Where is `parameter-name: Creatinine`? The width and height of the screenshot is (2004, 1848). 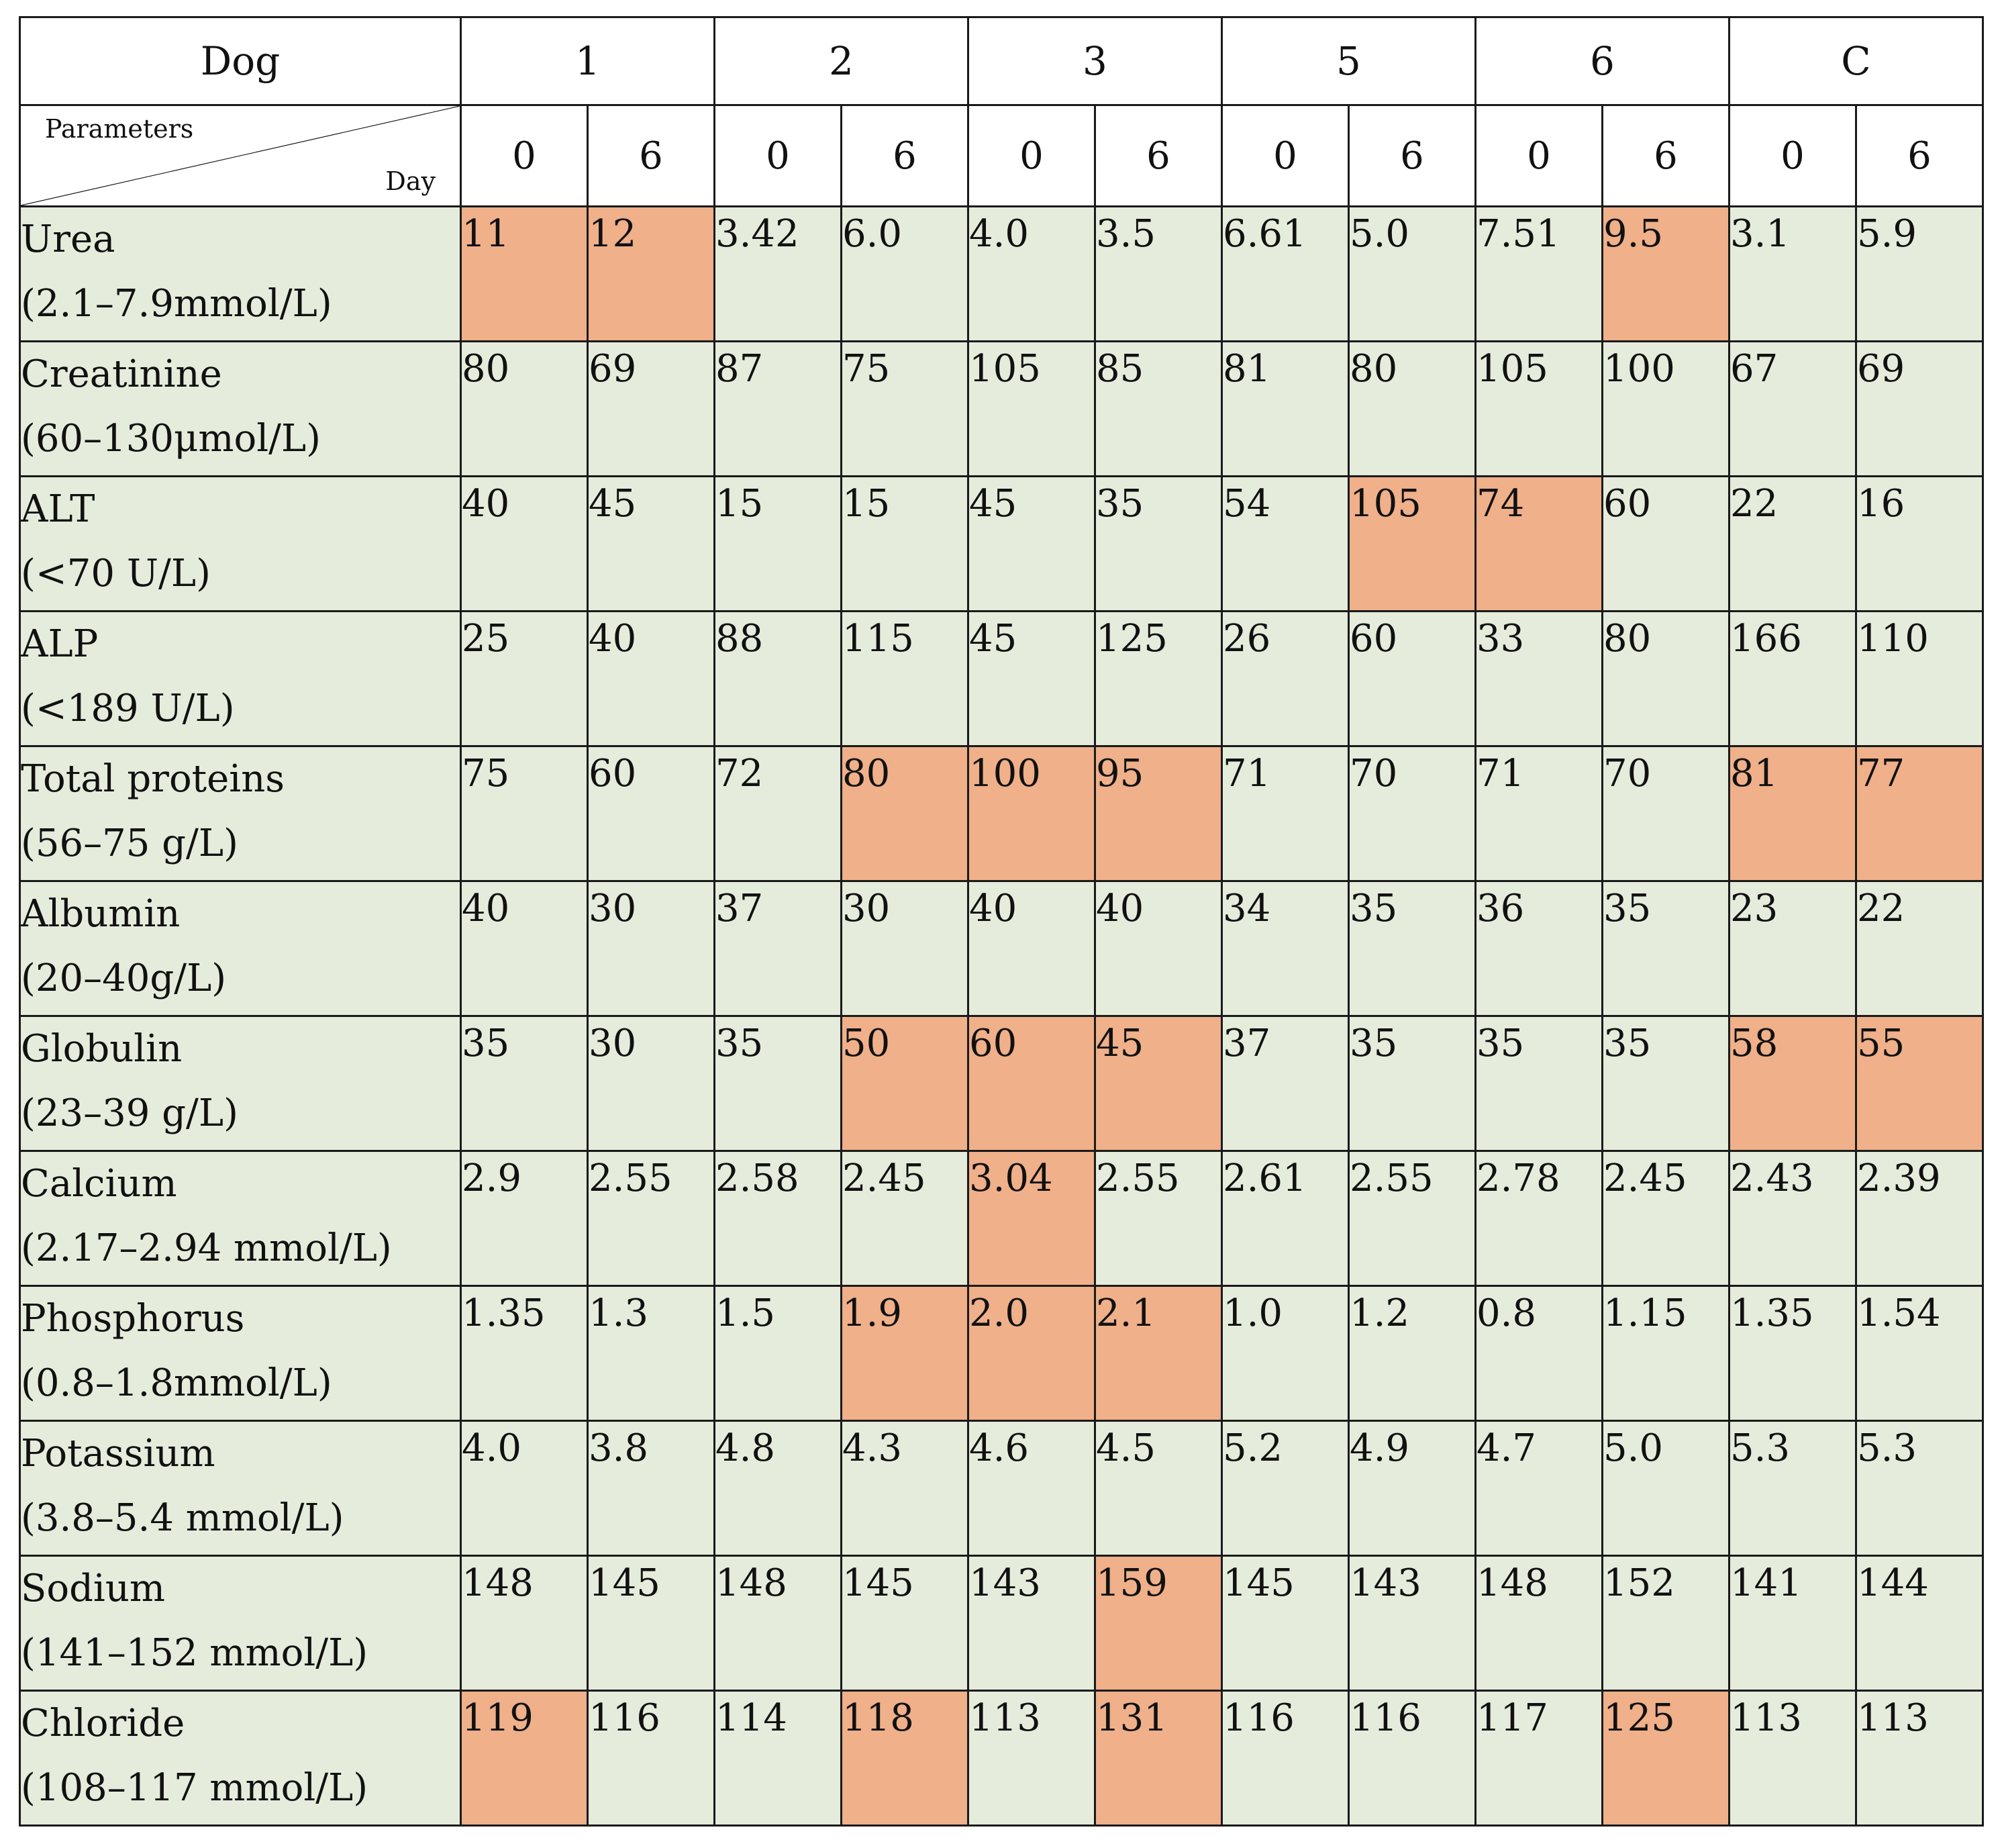 parameter-name: Creatinine is located at coordinates (121, 374).